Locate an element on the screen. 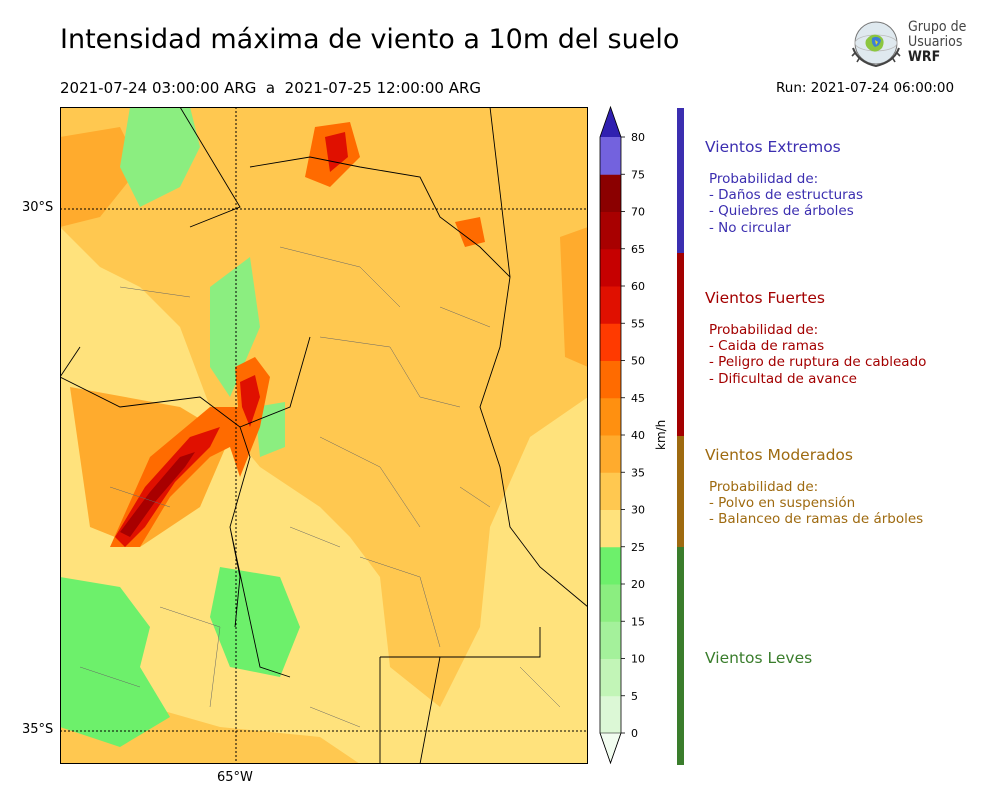  wind-zone-30-35-south is located at coordinates (210, 715).